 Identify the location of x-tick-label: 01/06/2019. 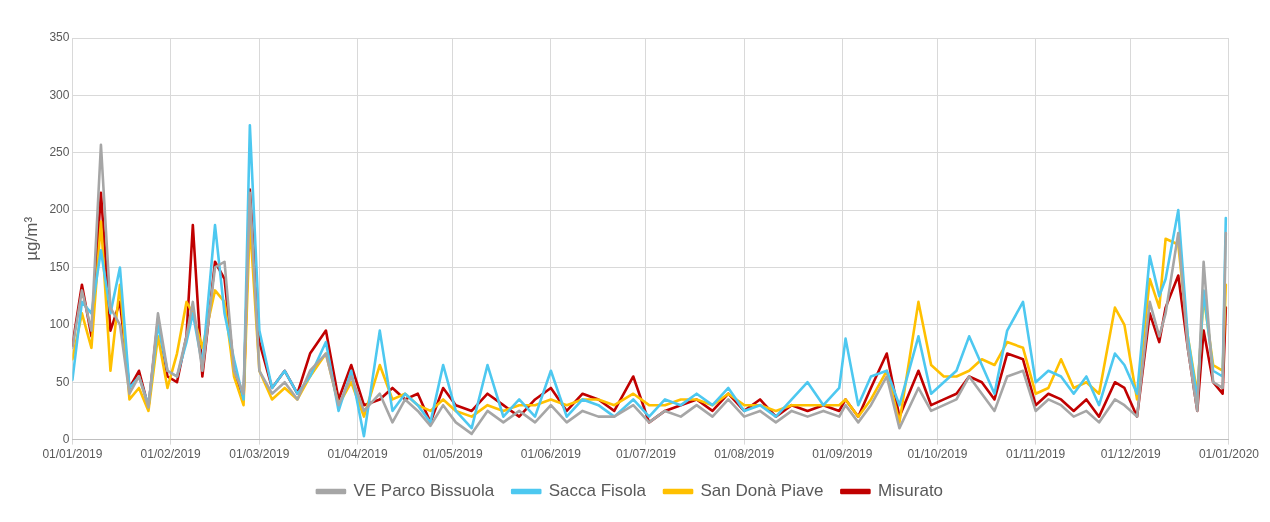
(551, 454).